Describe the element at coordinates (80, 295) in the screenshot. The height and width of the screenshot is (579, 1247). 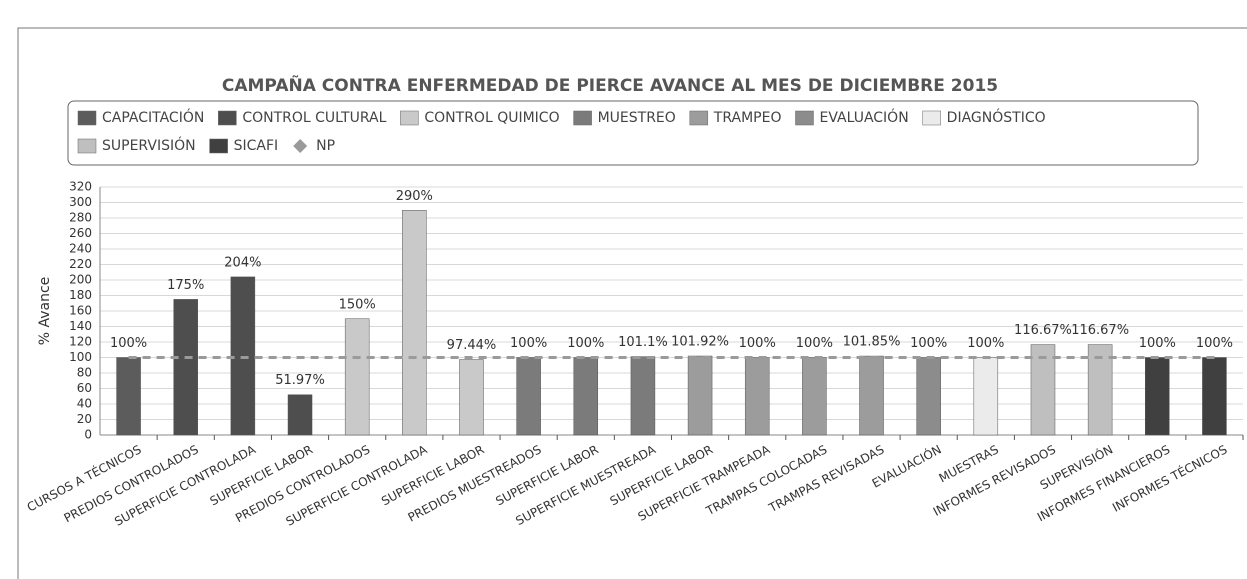
I see `y-tick-label: 180` at that location.